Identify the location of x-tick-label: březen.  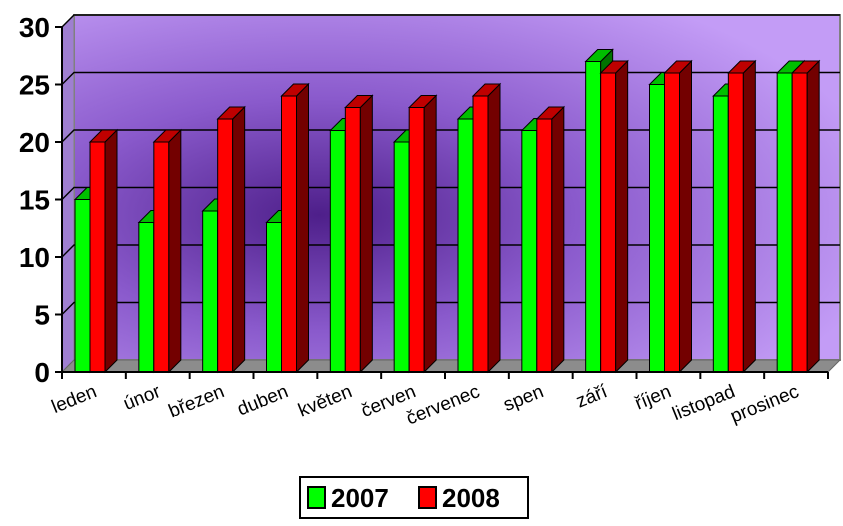
(197, 401).